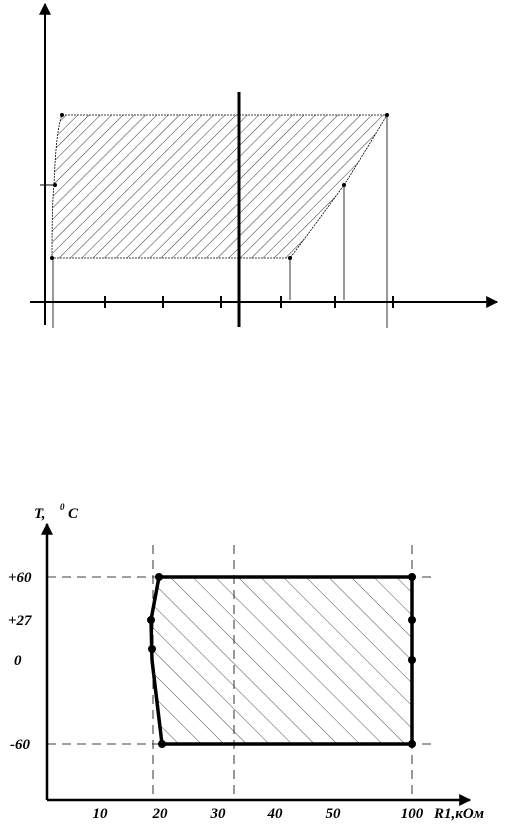 The height and width of the screenshot is (831, 509). Describe the element at coordinates (20, 745) in the screenshot. I see `y-tick-label: -60` at that location.